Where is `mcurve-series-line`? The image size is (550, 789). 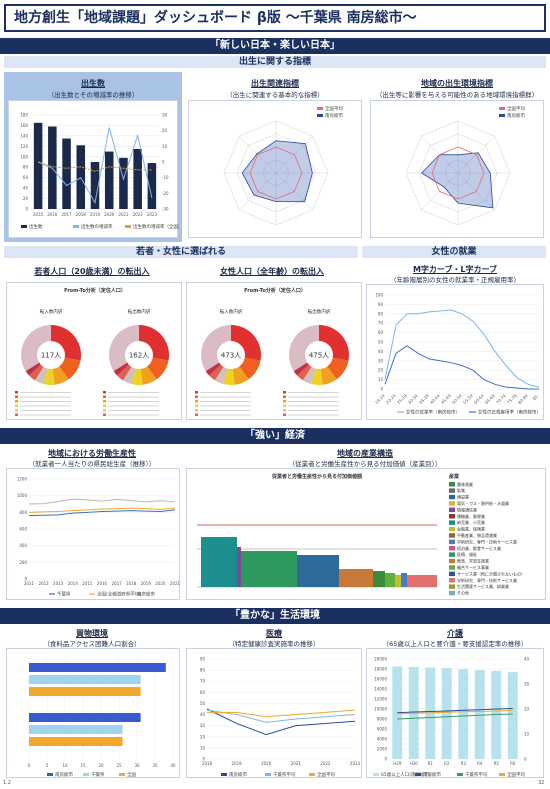 mcurve-series-line is located at coordinates (462, 348).